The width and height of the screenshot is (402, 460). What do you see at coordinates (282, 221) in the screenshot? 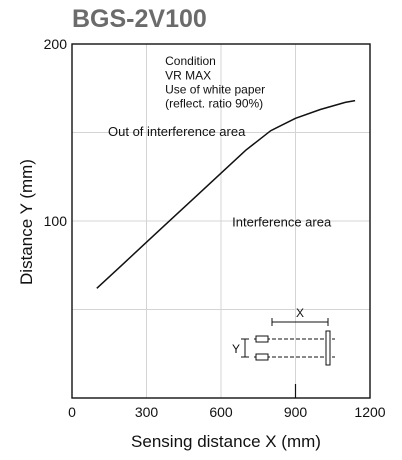
I see `interference-area-label: Interference area` at bounding box center [282, 221].